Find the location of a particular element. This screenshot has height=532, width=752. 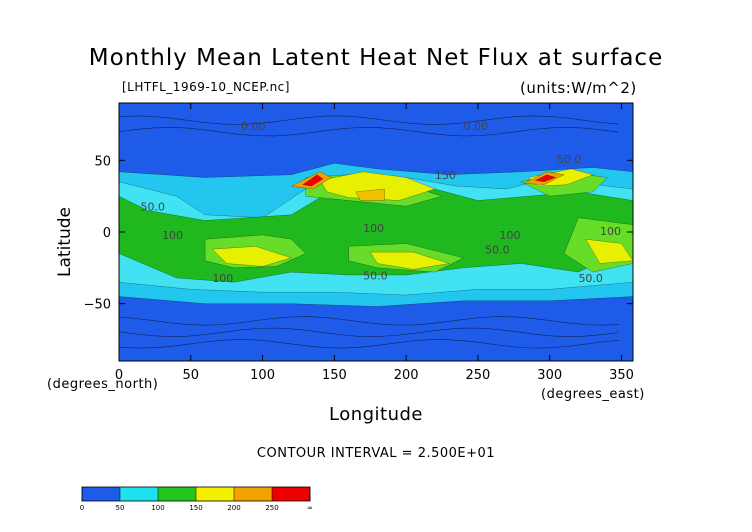

colorbar-tick-label: ∞ is located at coordinates (310, 508).